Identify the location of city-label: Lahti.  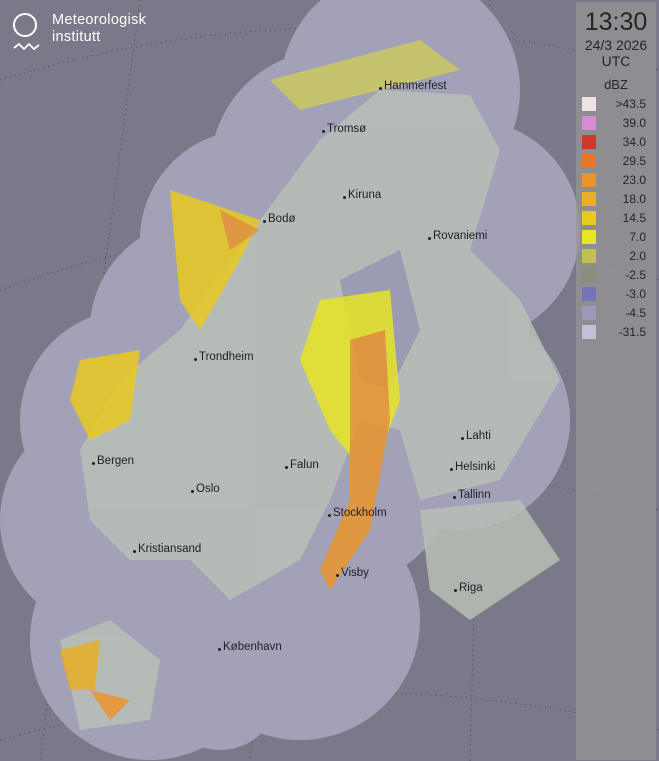
(476, 436).